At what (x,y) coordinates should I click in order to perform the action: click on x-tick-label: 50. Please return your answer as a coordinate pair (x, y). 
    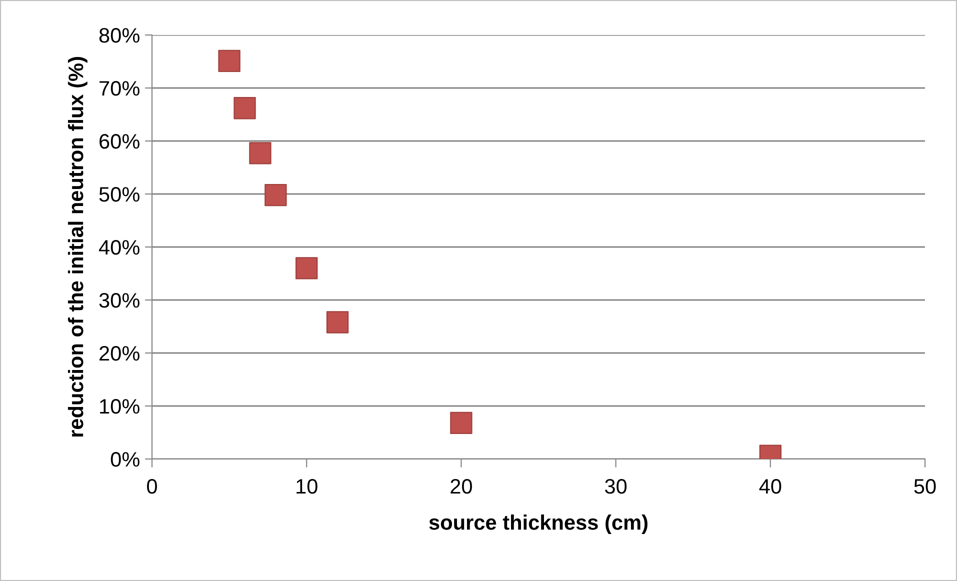
    Looking at the image, I should click on (925, 486).